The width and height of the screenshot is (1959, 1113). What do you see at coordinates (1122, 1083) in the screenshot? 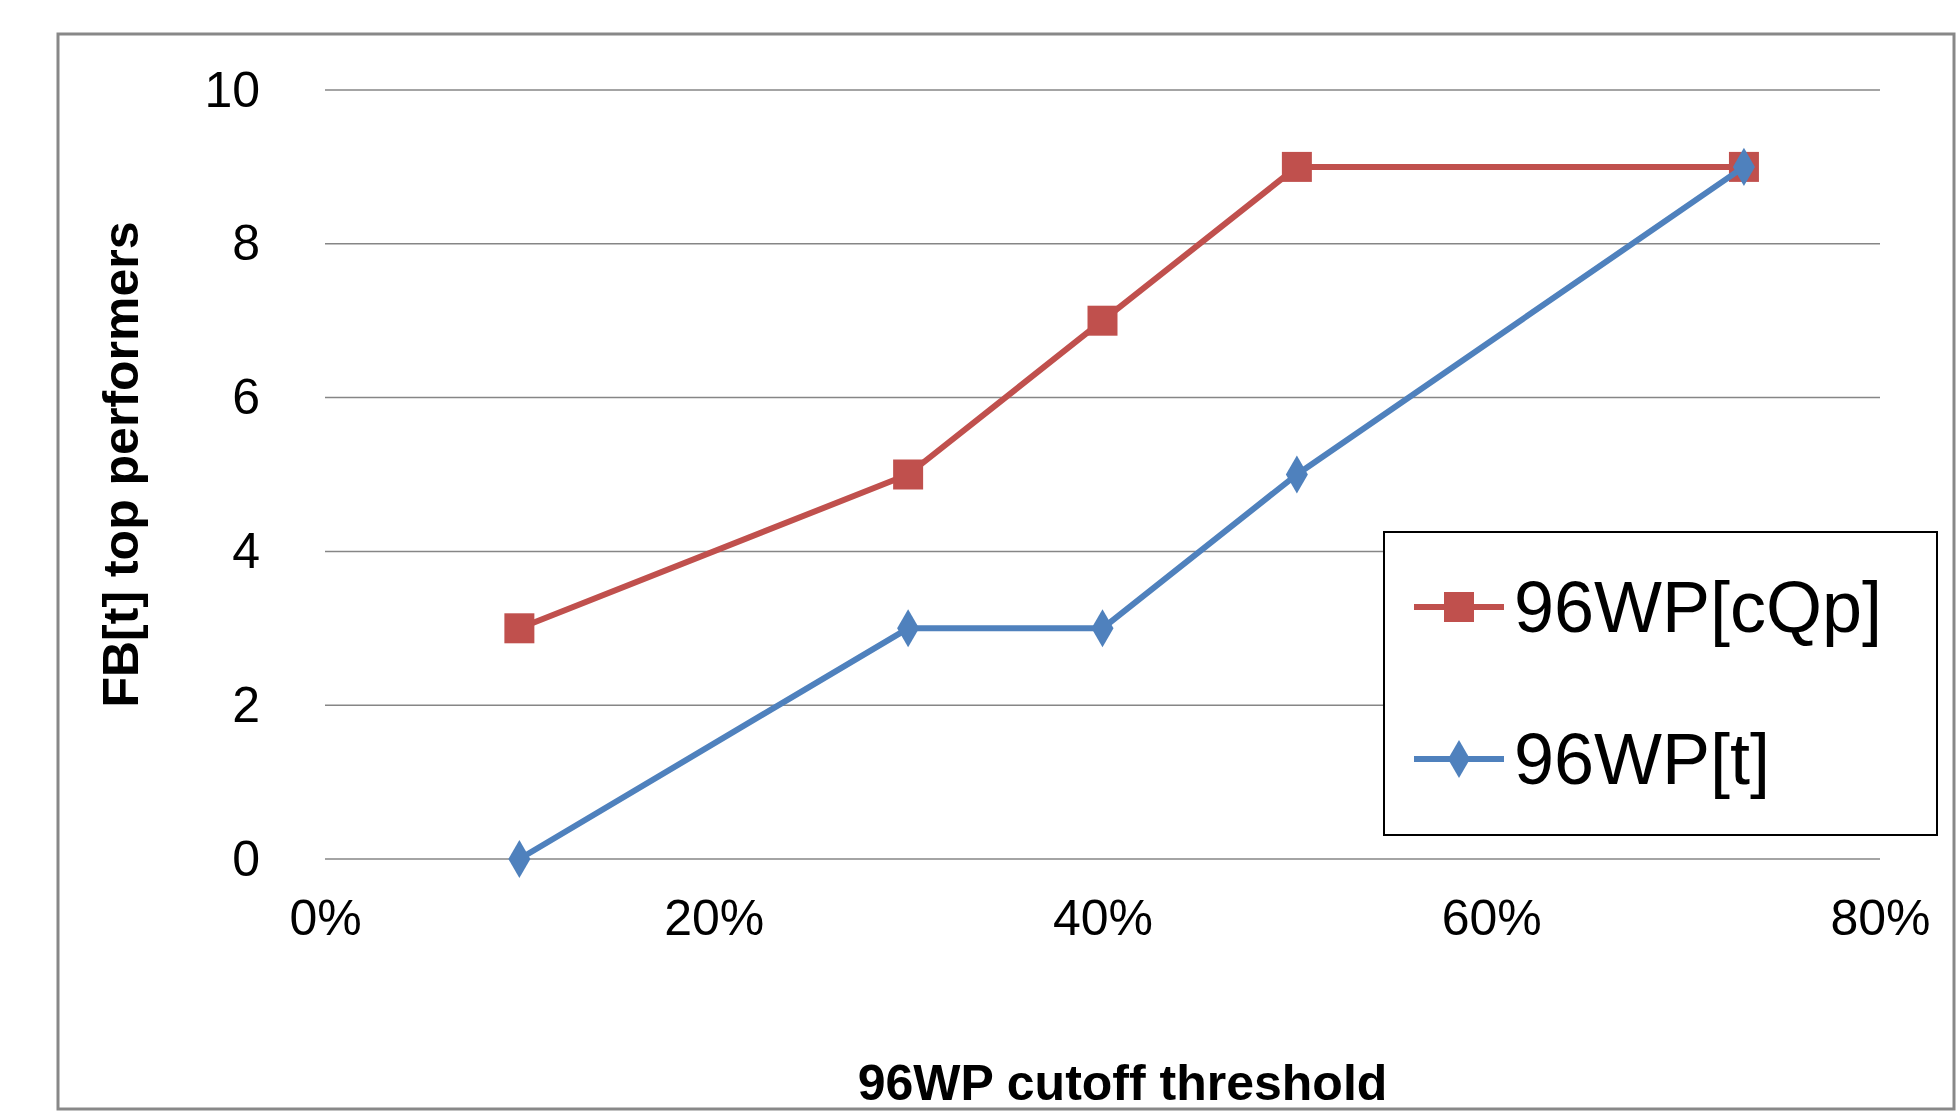
I see `x-axis-title: 96WP cutoff threshold` at bounding box center [1122, 1083].